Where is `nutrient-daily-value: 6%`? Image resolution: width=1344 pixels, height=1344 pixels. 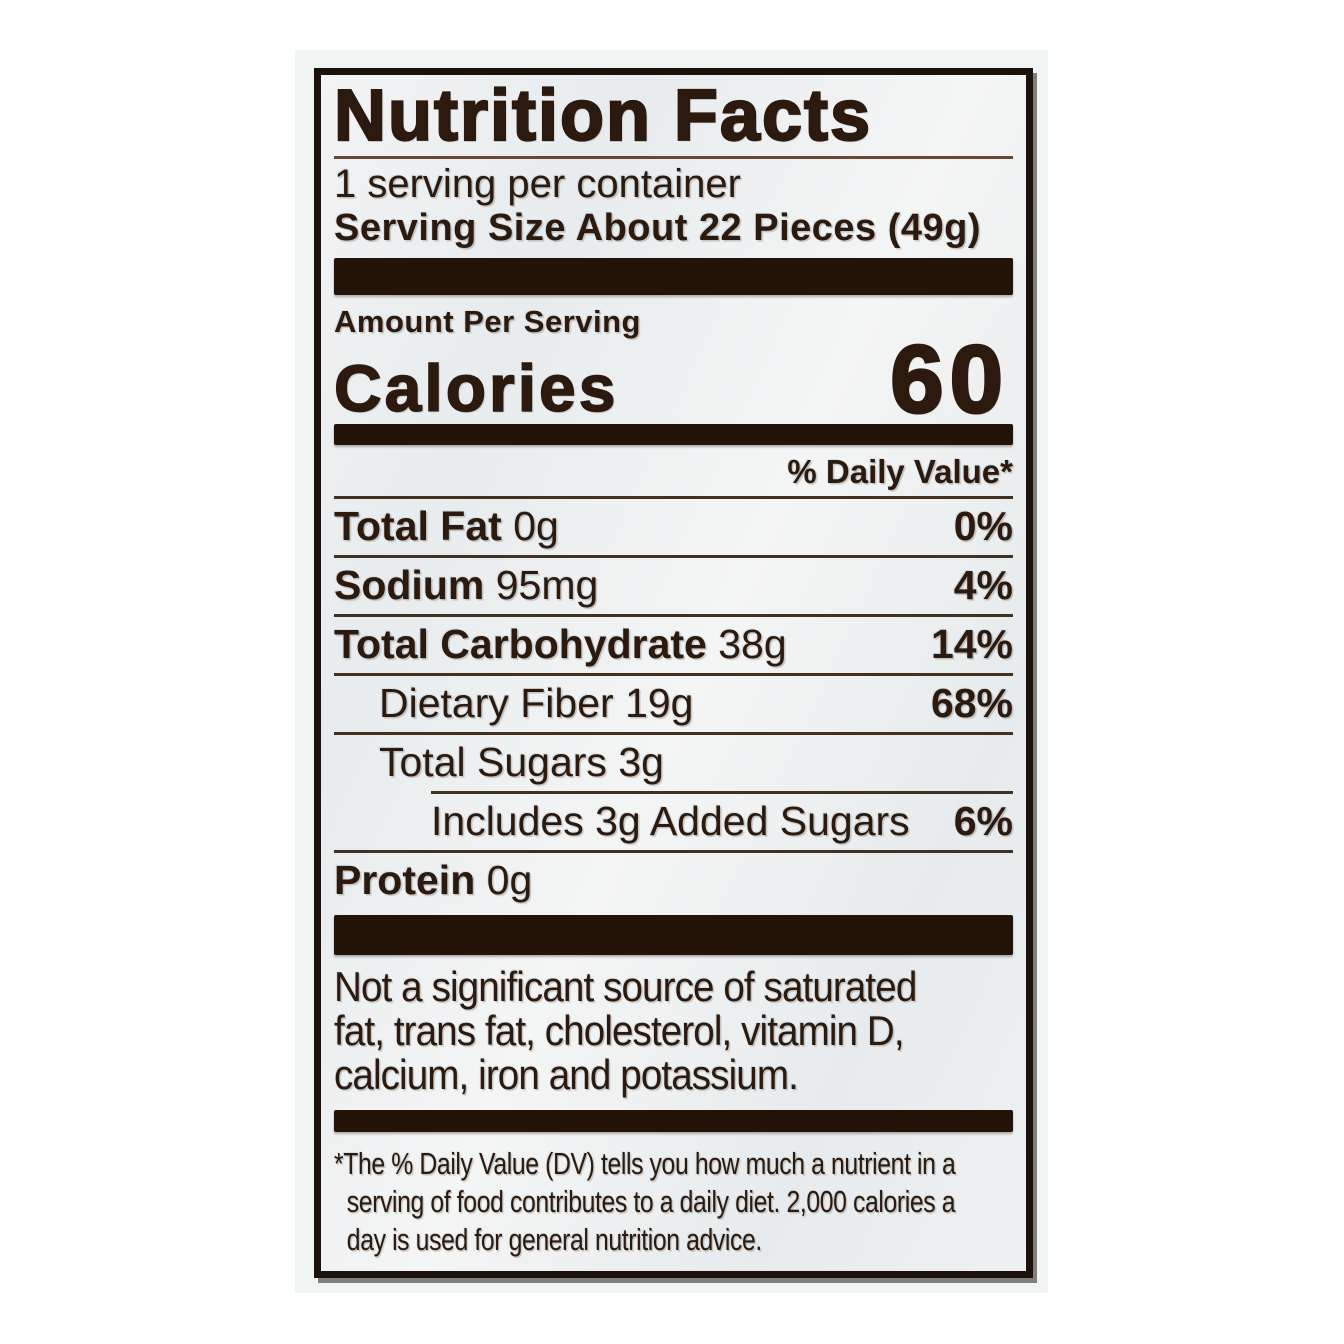 nutrient-daily-value: 6% is located at coordinates (983, 821).